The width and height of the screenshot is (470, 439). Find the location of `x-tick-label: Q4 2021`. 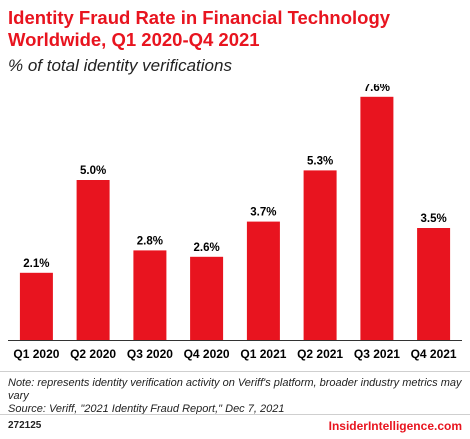

x-tick-label: Q4 2021 is located at coordinates (434, 354).